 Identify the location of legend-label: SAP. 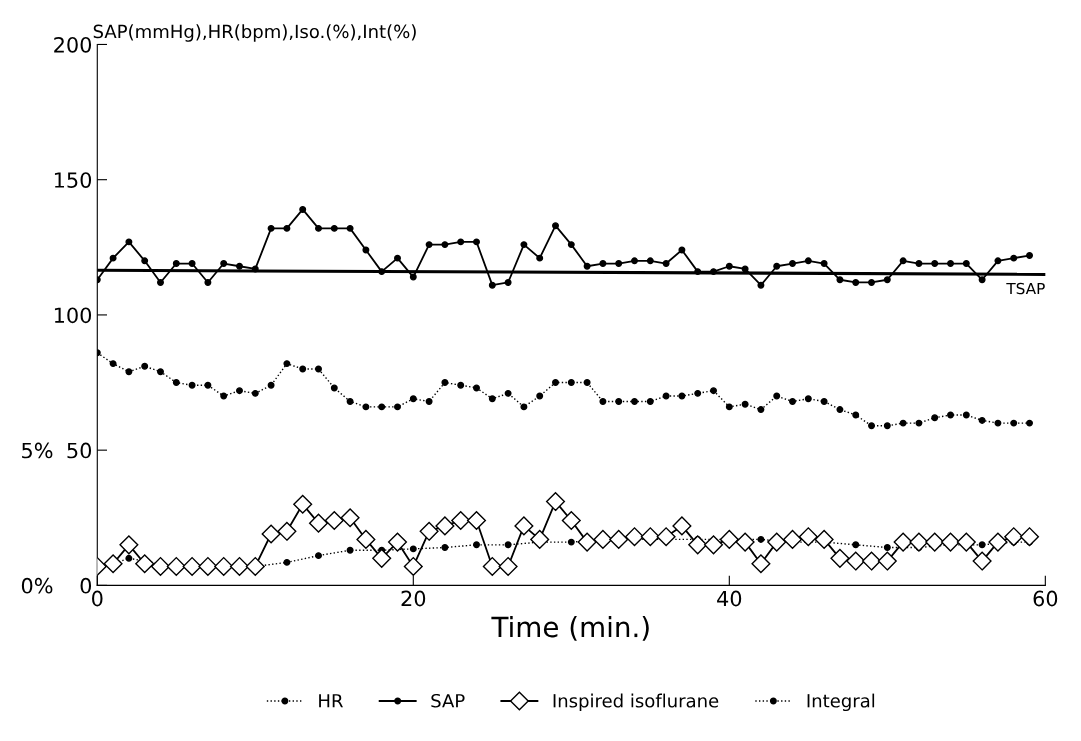
(448, 700).